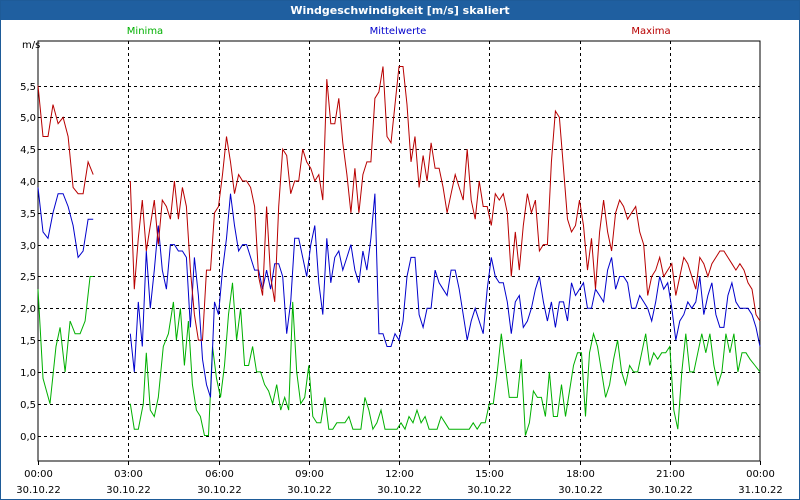 The width and height of the screenshot is (800, 500). I want to click on y-tick-label: 4,5, so click(28, 150).